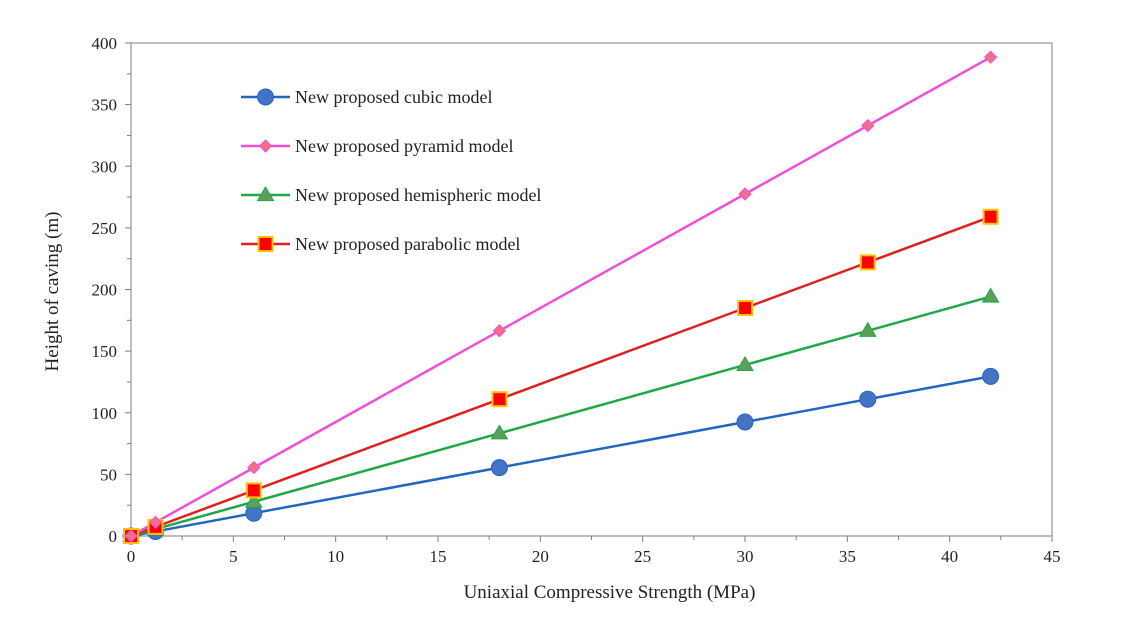 The width and height of the screenshot is (1135, 638). Describe the element at coordinates (105, 166) in the screenshot. I see `y-tick-label: 300` at that location.